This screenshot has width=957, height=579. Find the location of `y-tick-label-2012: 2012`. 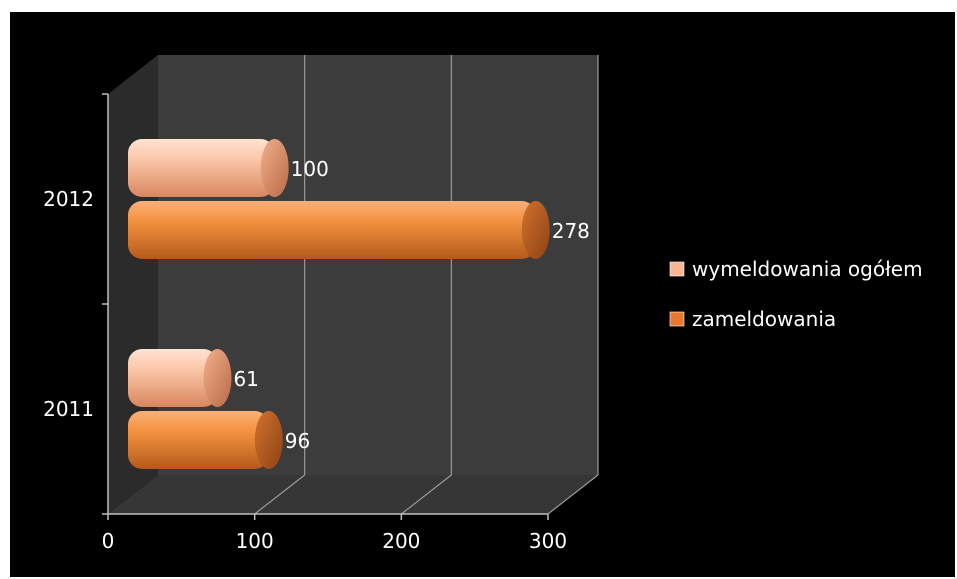

y-tick-label-2012: 2012 is located at coordinates (68, 199).